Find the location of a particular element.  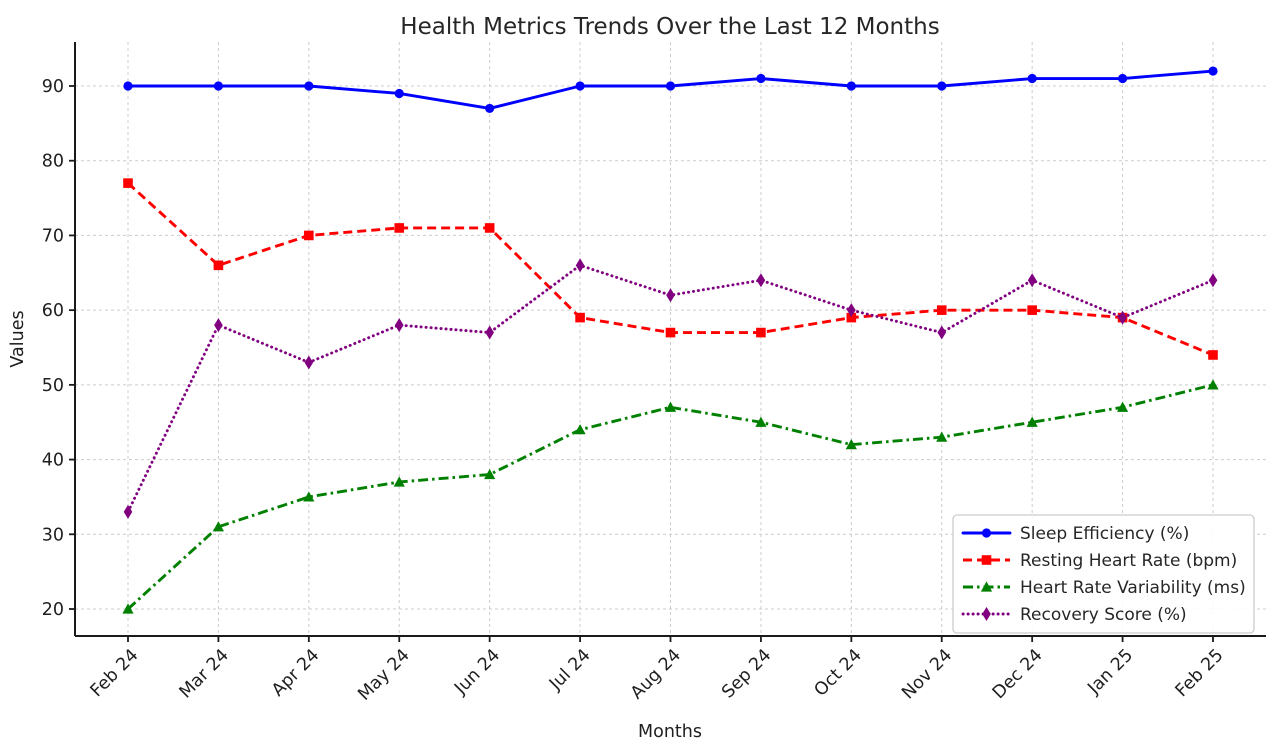

legend-label: Sleep Efficiency (%) is located at coordinates (1104, 534).